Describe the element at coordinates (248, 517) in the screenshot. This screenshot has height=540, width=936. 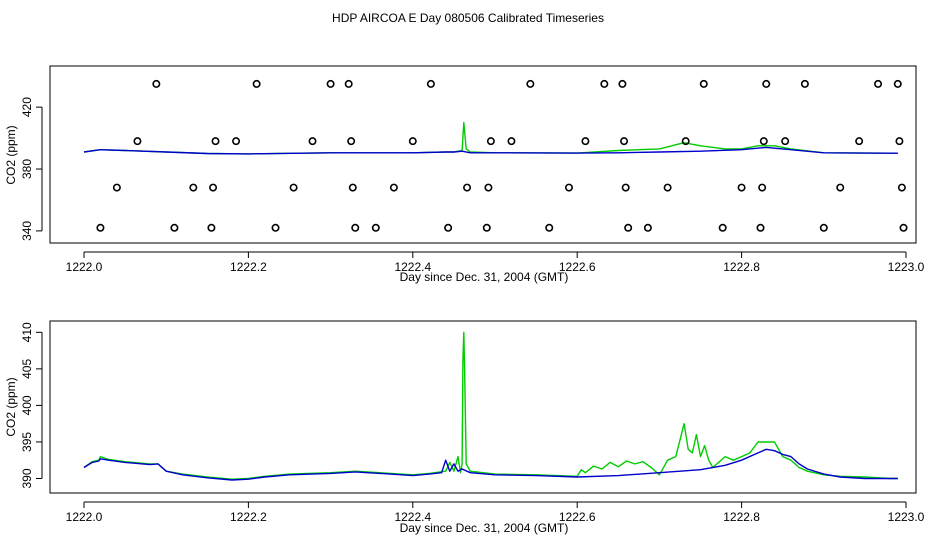
I see `bottom-x-tick-label: 1222.2` at that location.